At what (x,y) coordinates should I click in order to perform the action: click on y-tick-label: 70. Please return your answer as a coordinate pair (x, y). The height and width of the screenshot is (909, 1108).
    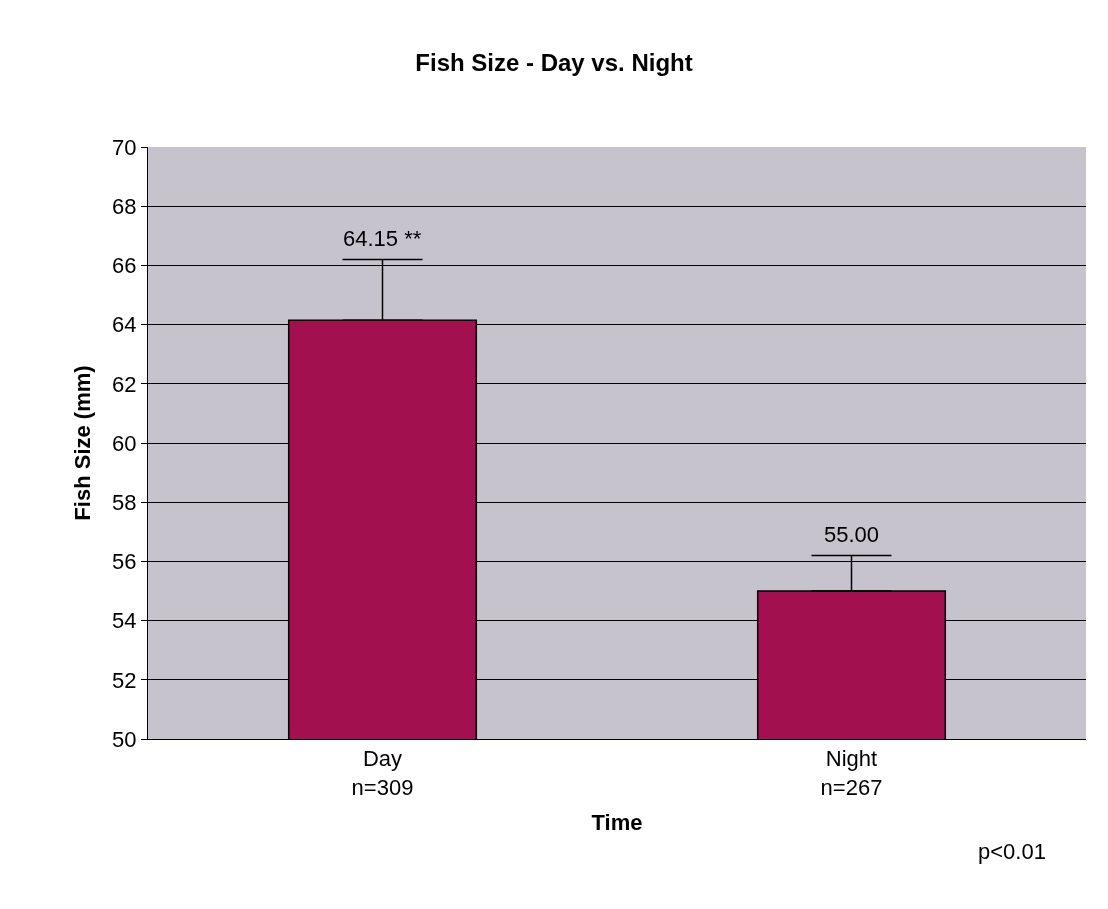
    Looking at the image, I should click on (124, 147).